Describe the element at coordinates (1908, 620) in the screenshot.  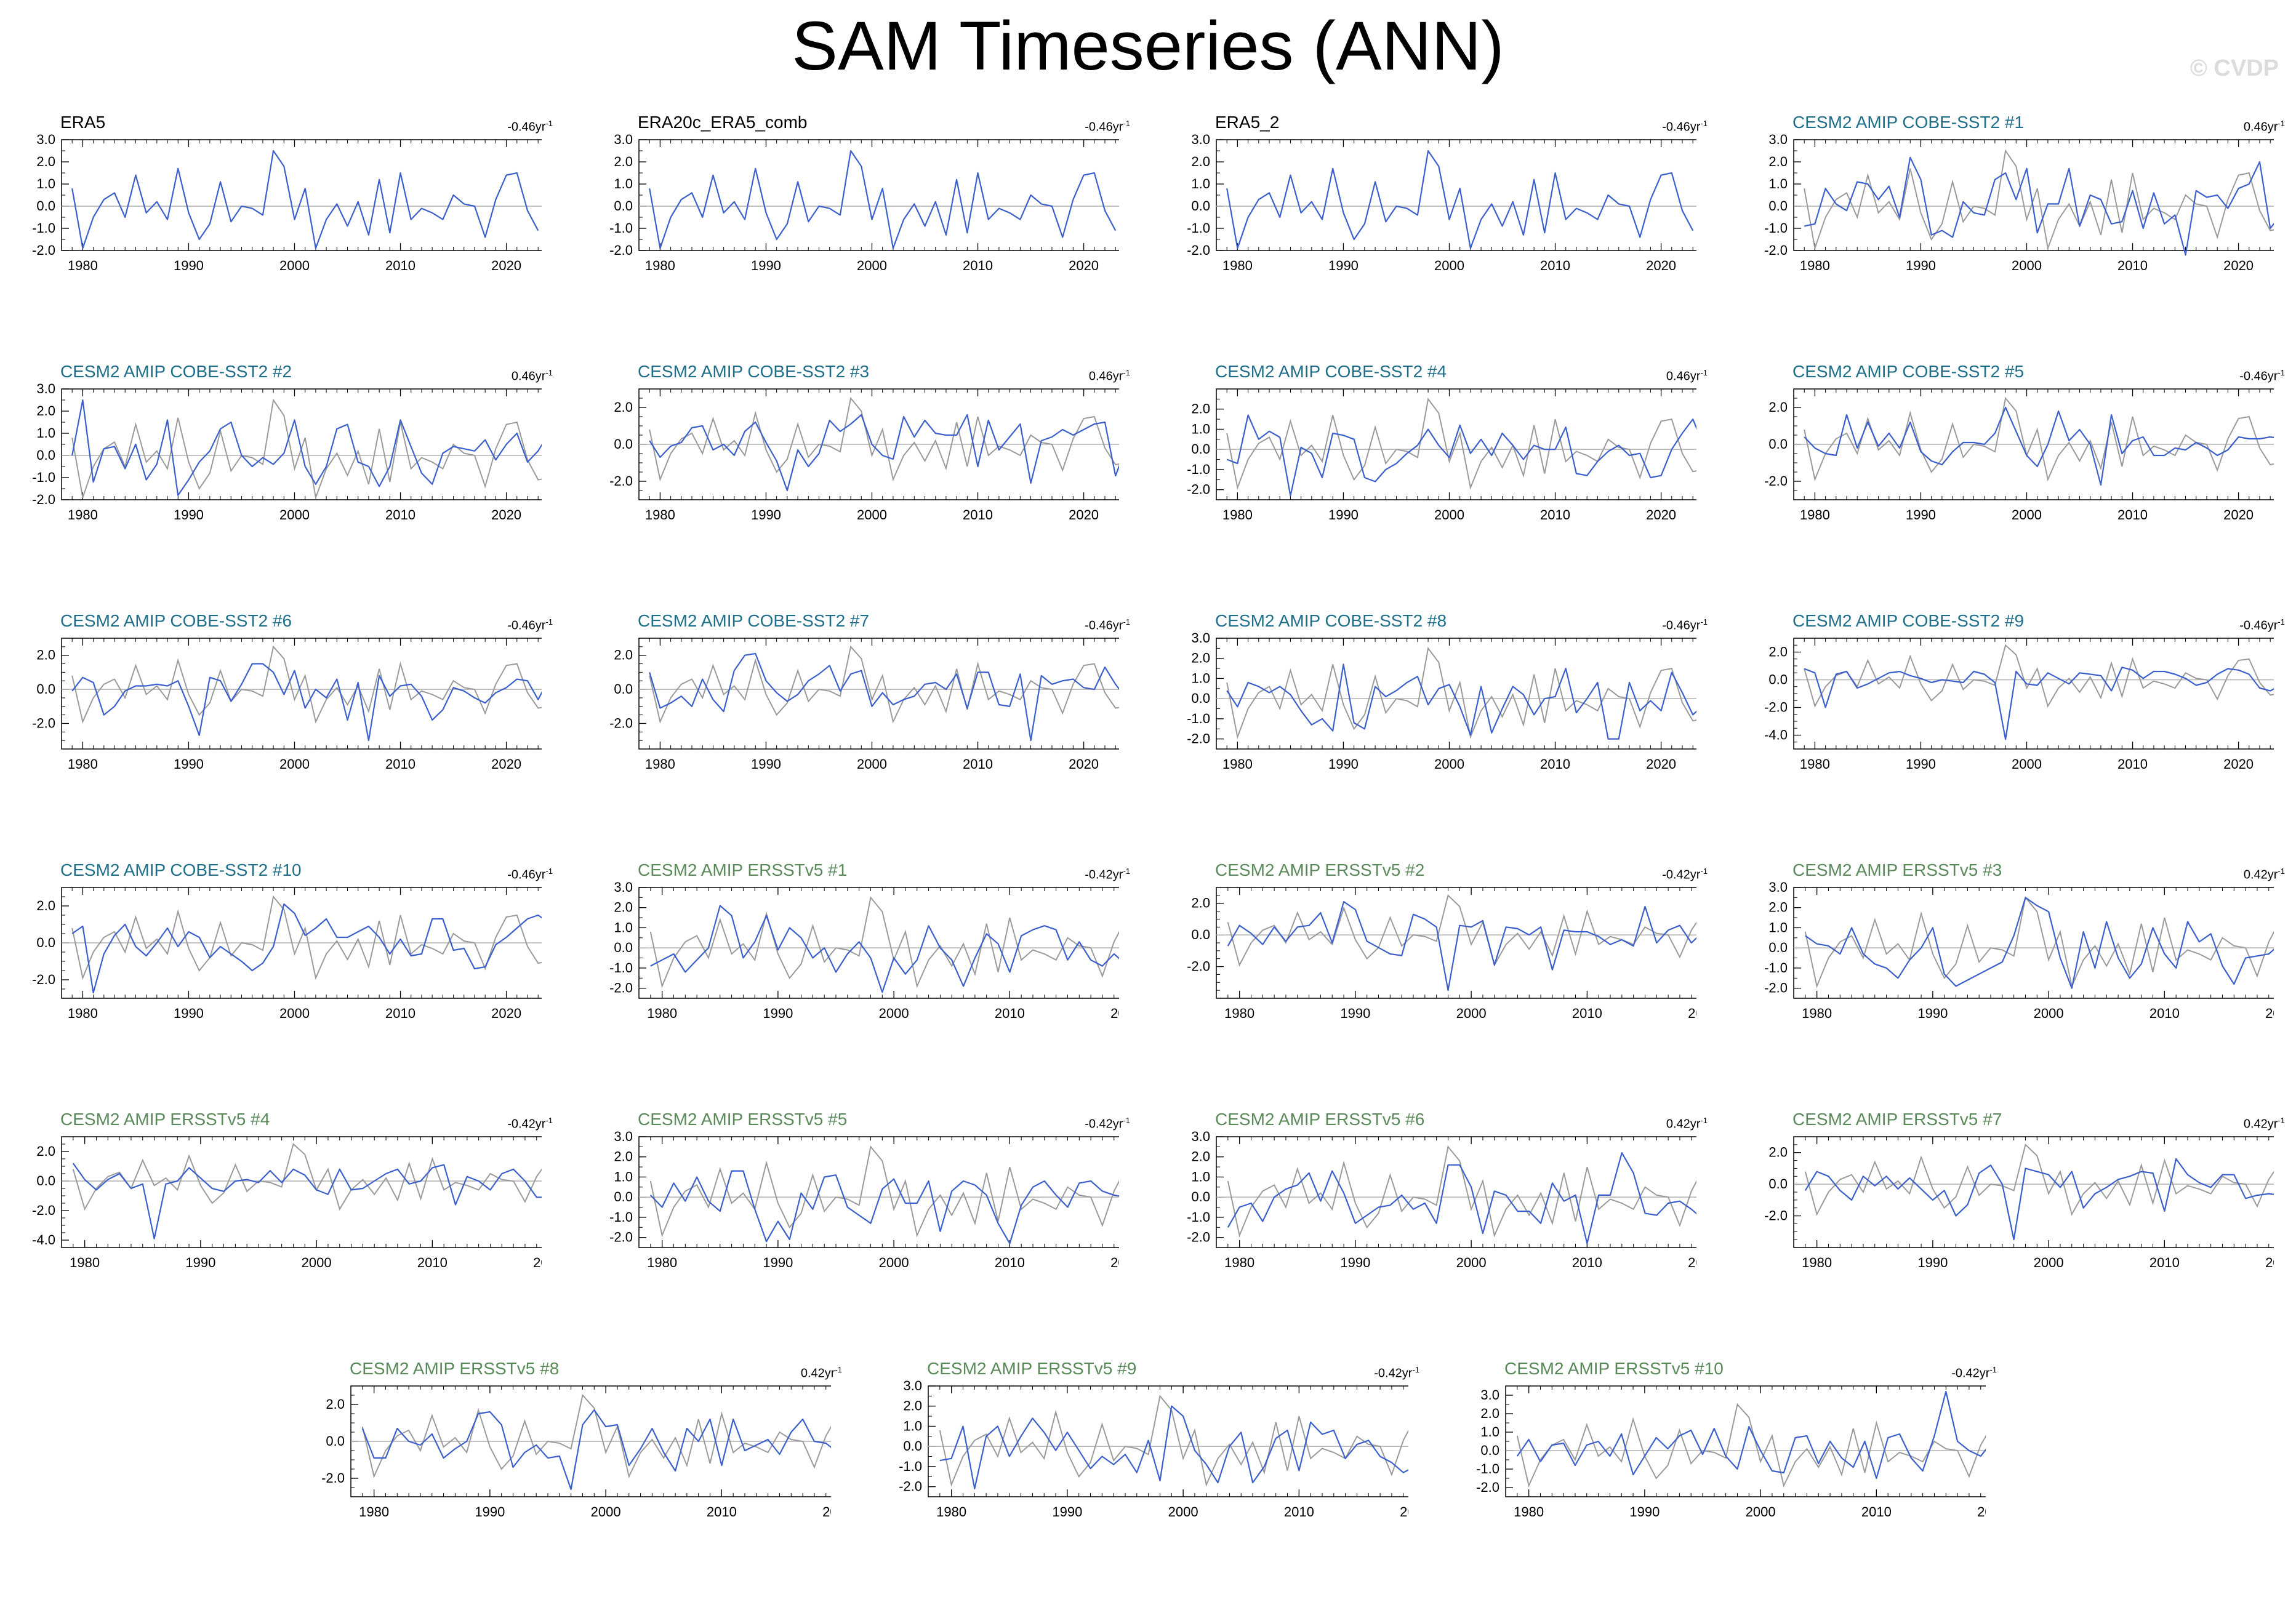
I see `panel-title: CESM2 AMIP COBE-SST2 #9` at that location.